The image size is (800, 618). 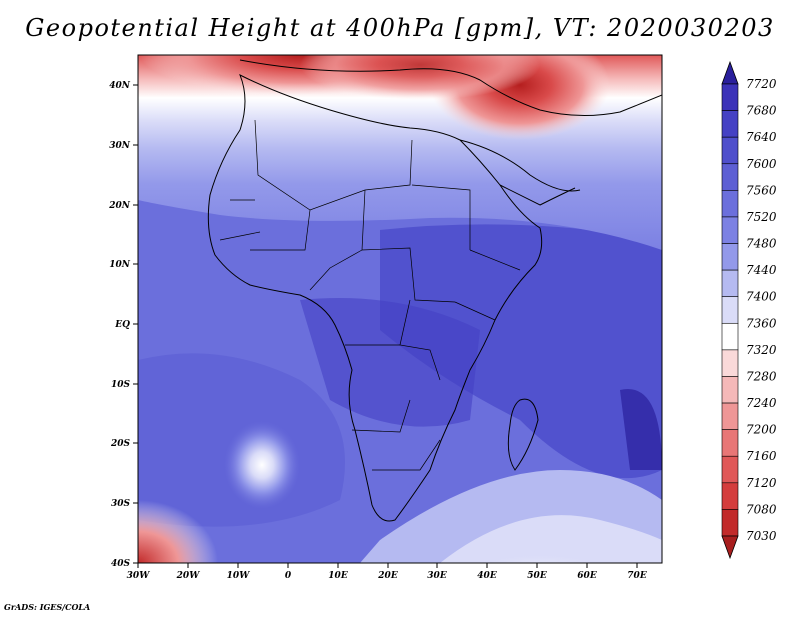 I want to click on colorbar-label: 7720, so click(x=761, y=84).